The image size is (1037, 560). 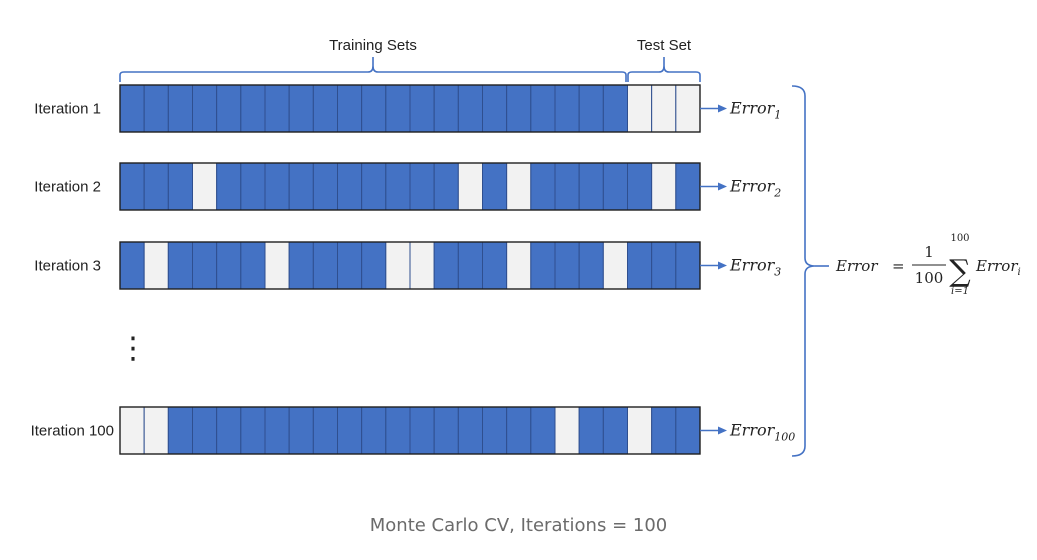 I want to click on iteration-error-sub: 3, so click(x=777, y=272).